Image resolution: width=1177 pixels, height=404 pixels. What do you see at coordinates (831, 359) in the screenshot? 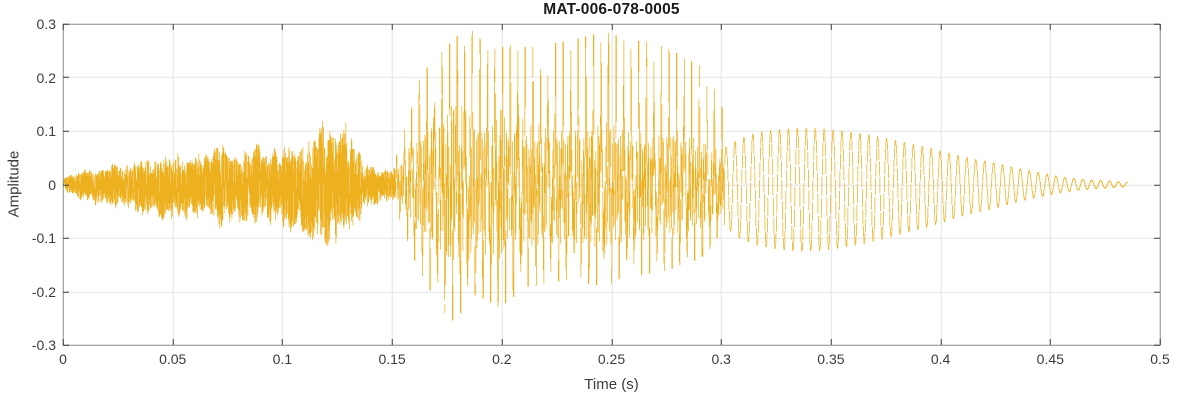
I see `x-tick-label: 0.35` at bounding box center [831, 359].